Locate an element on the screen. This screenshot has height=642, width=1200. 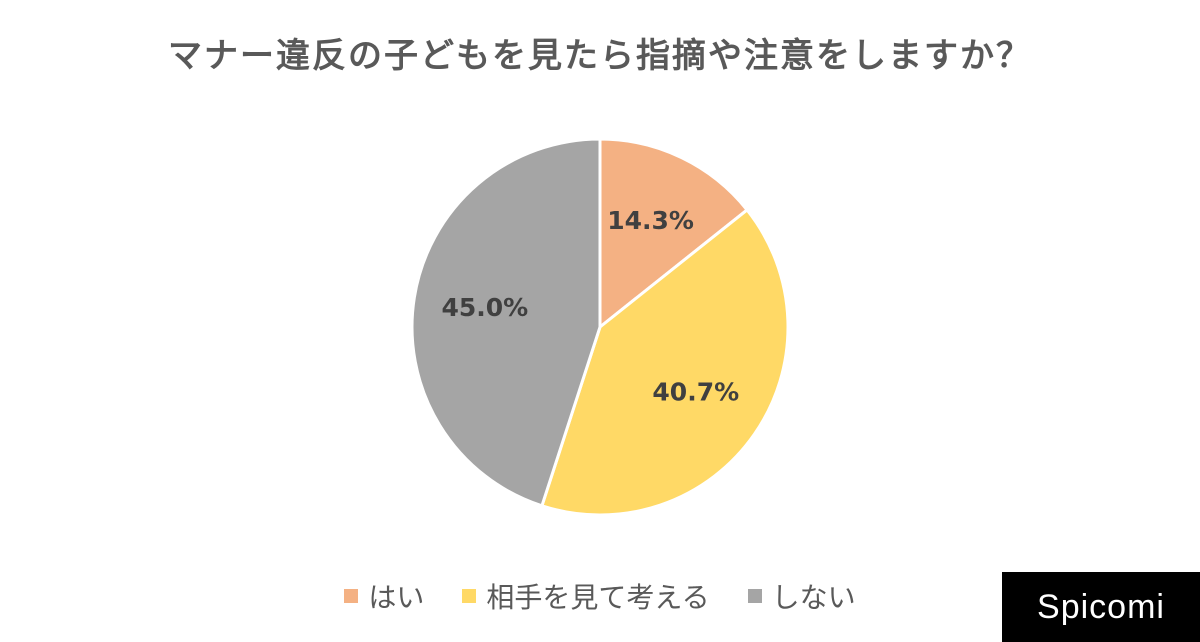
legend-item-depends: 相手を見て考える is located at coordinates (586, 596).